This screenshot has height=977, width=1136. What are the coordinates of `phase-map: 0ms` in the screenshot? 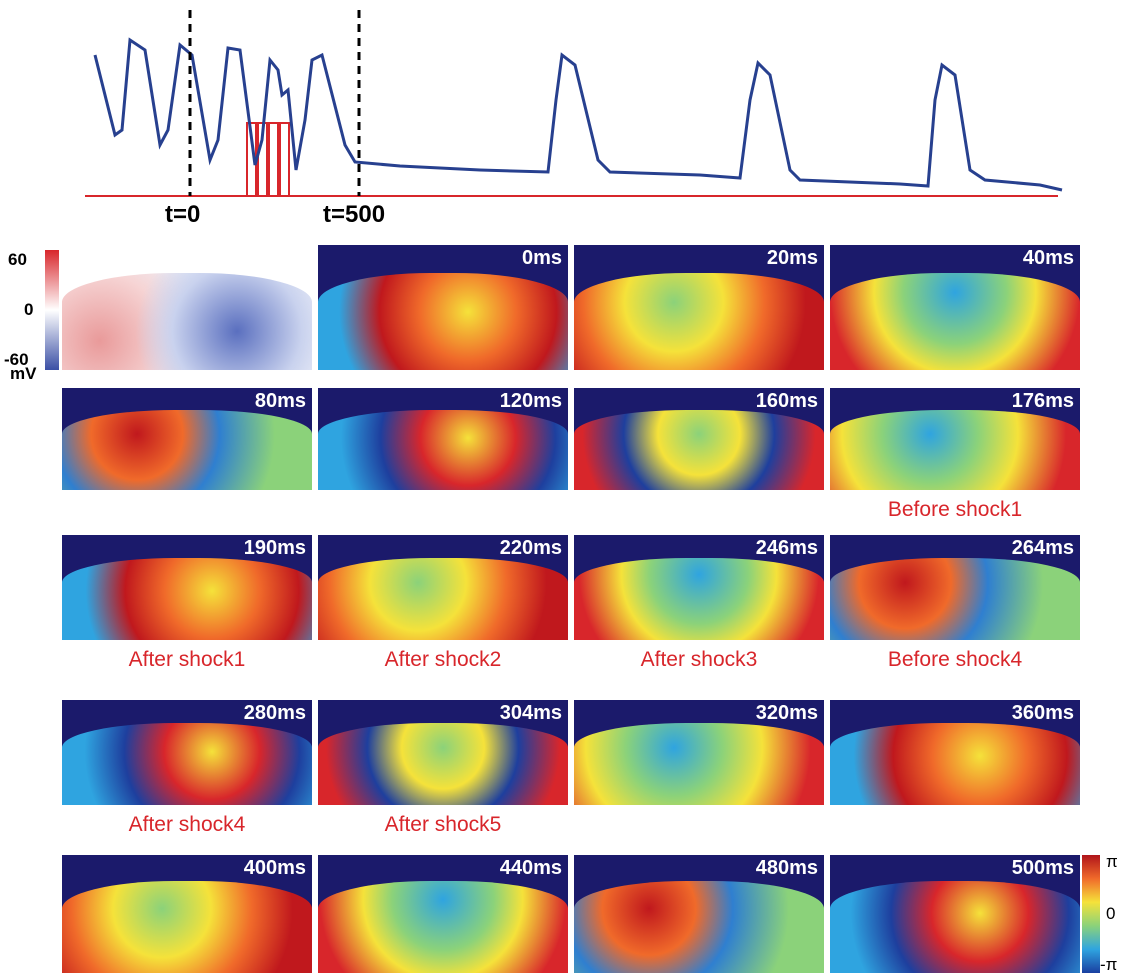 It's located at (443, 307).